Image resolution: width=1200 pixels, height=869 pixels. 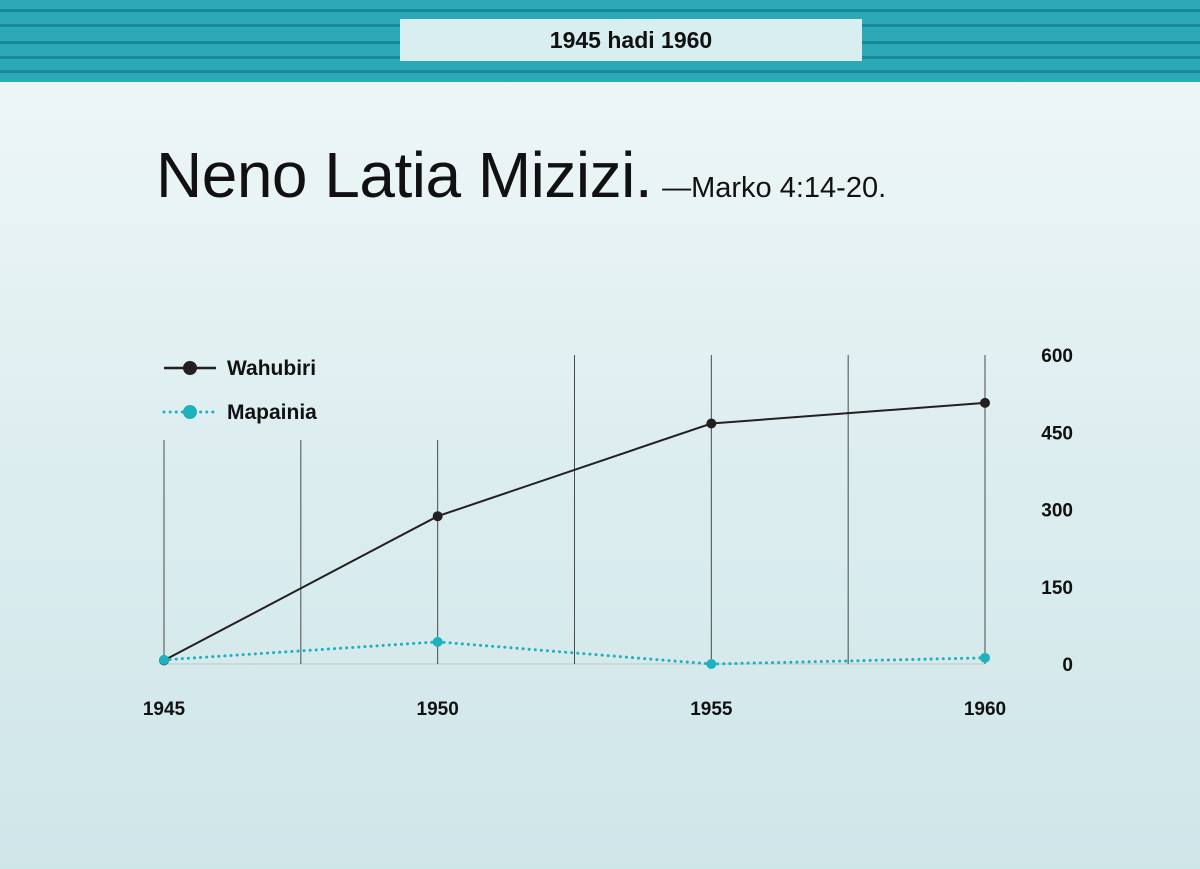 What do you see at coordinates (774, 188) in the screenshot?
I see `title-reference: —Marko 4:14-20.` at bounding box center [774, 188].